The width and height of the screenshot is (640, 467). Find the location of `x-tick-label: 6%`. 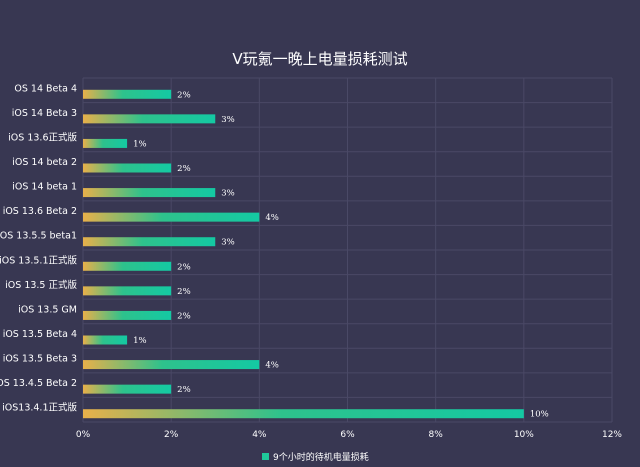

x-tick-label: 6% is located at coordinates (347, 435).